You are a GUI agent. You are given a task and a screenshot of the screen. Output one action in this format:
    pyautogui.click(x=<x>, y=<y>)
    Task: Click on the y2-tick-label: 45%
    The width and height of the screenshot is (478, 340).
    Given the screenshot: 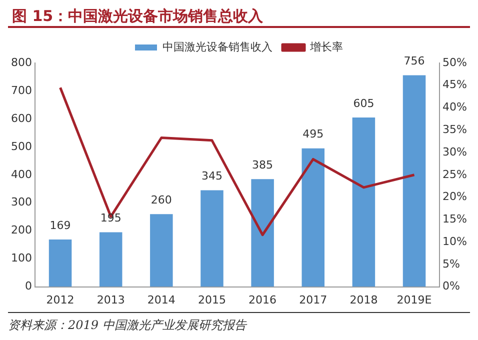 What is the action you would take?
    pyautogui.click(x=455, y=85)
    